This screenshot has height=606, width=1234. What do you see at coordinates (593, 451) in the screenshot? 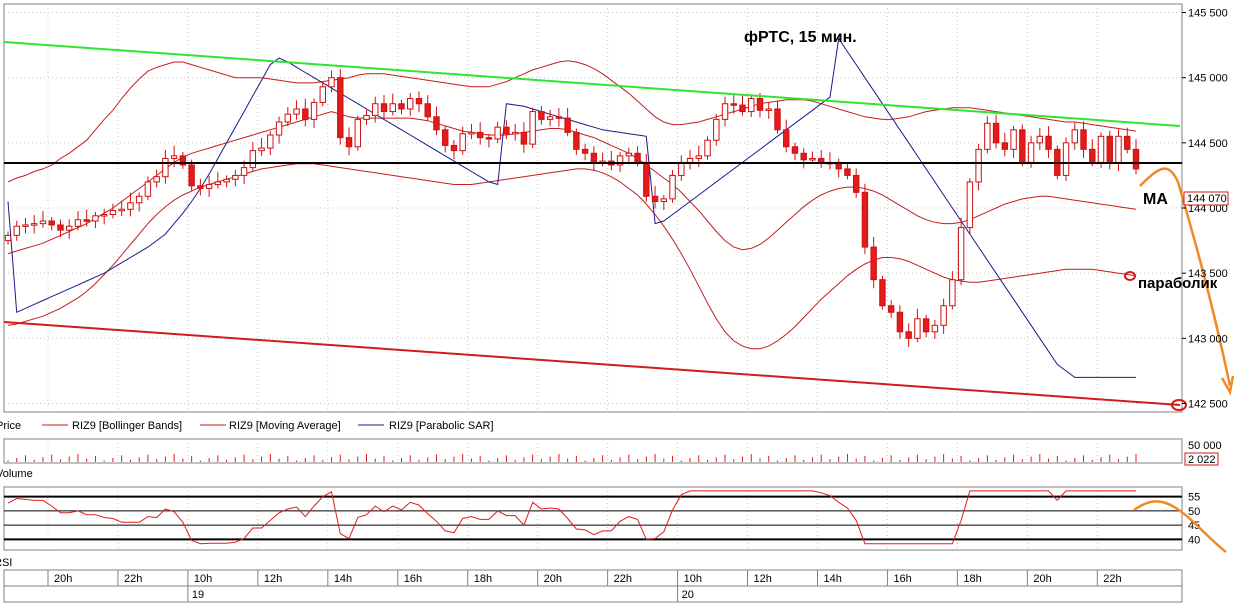
I see `volume-panel-frame` at bounding box center [593, 451].